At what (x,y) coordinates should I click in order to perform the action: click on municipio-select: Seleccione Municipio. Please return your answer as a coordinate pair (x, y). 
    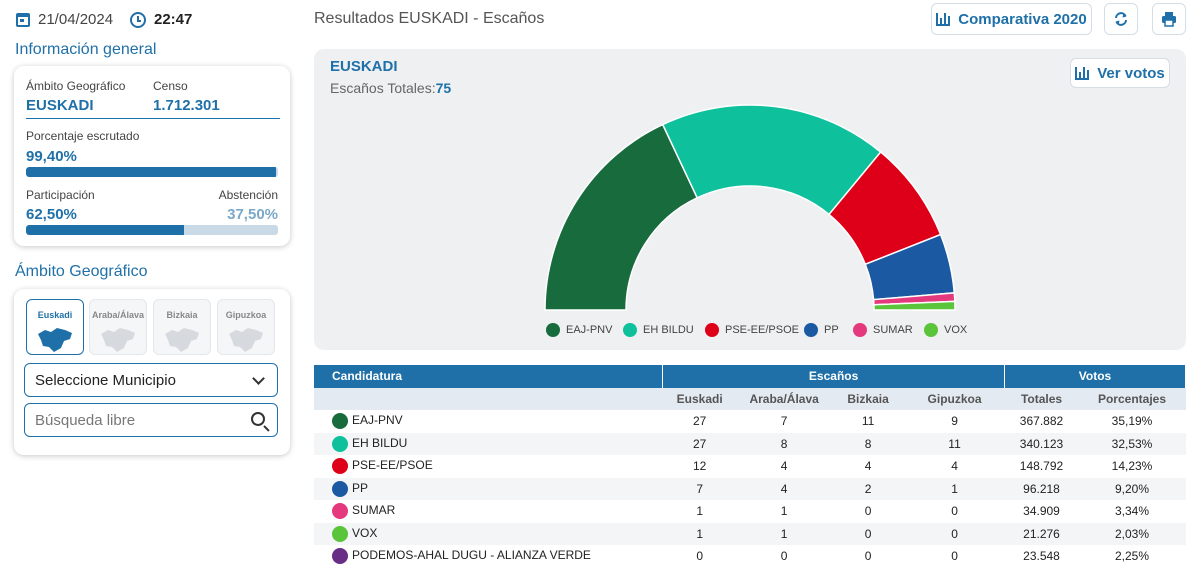
    Looking at the image, I should click on (151, 380).